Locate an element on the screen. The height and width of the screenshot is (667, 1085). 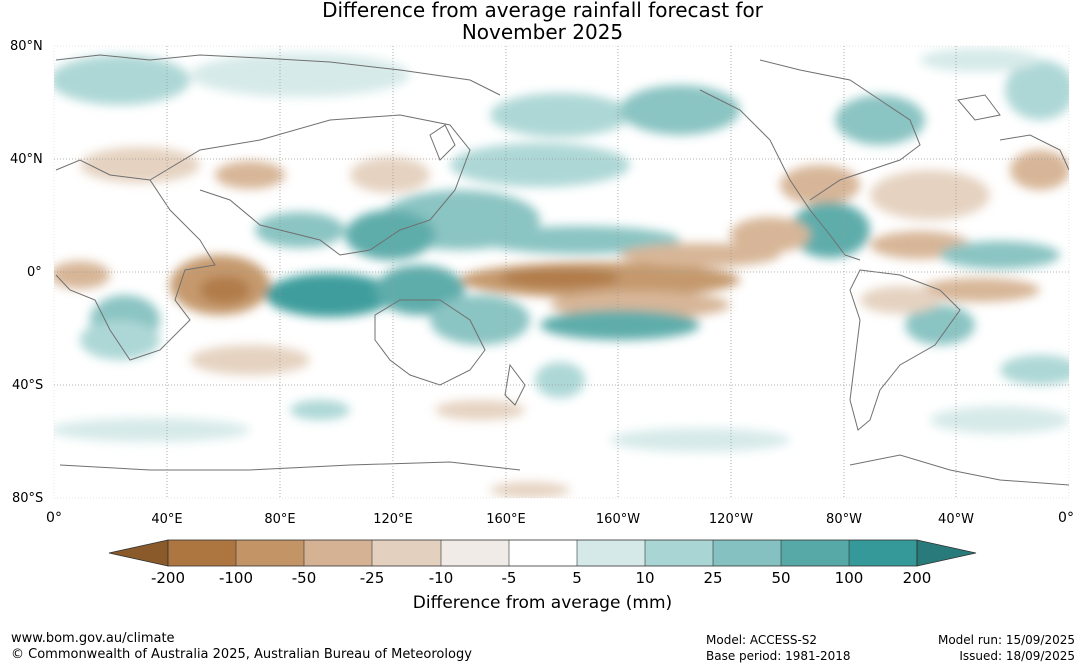
colorbar-label: -50 is located at coordinates (304, 578).